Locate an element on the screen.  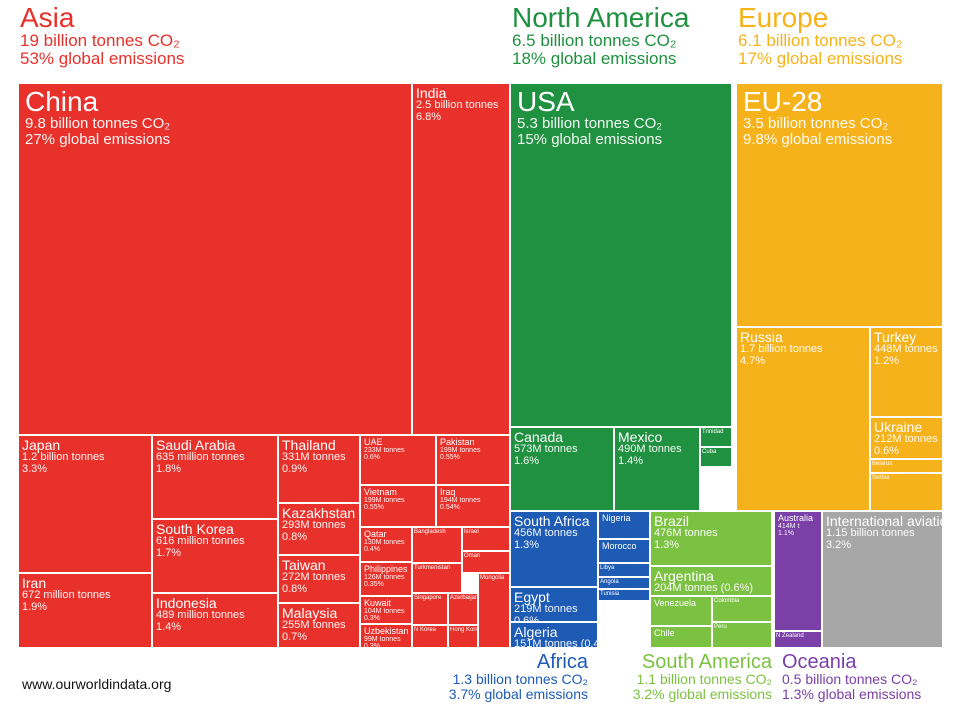
rect-value: 130M tonnes is located at coordinates (384, 542).